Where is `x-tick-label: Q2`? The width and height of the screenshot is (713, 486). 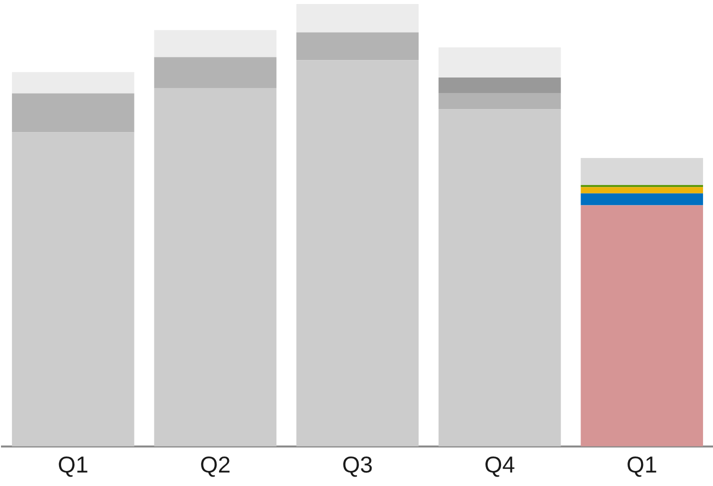 x-tick-label: Q2 is located at coordinates (215, 465).